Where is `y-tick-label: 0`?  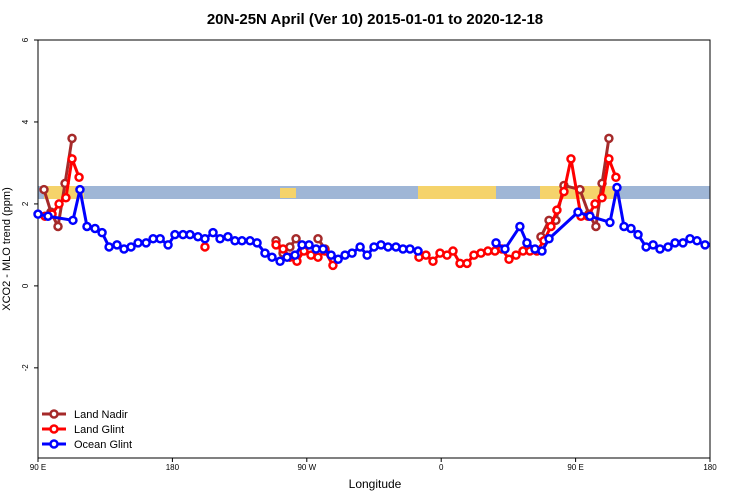
y-tick-label: 0 is located at coordinates (25, 285).